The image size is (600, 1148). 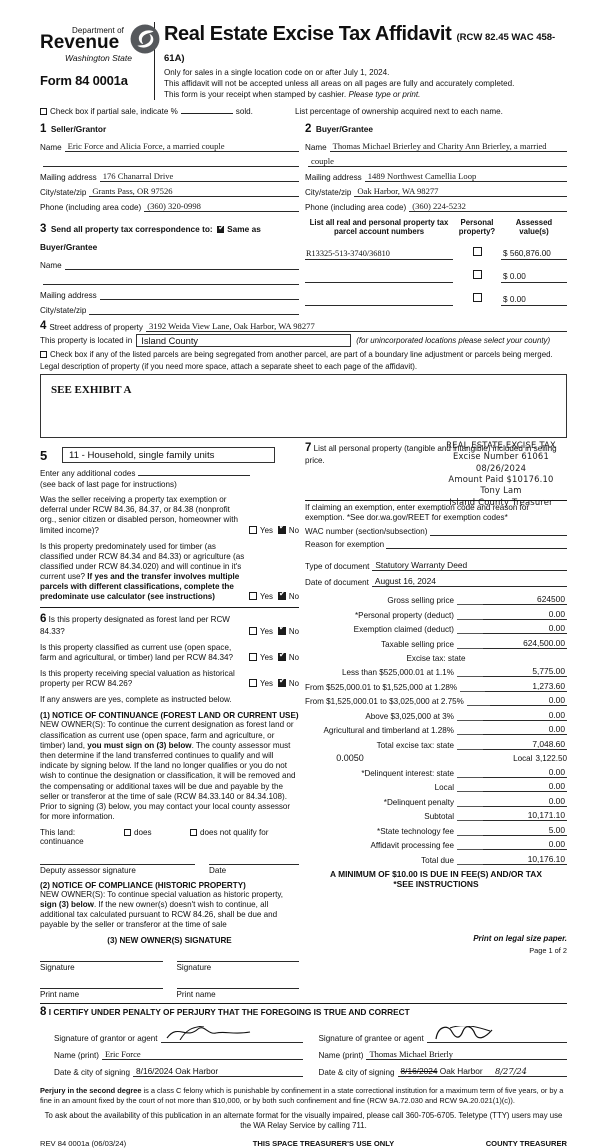 I want to click on grantor-signature-row: Signature of grantor or agent, so click(x=171, y=1034).